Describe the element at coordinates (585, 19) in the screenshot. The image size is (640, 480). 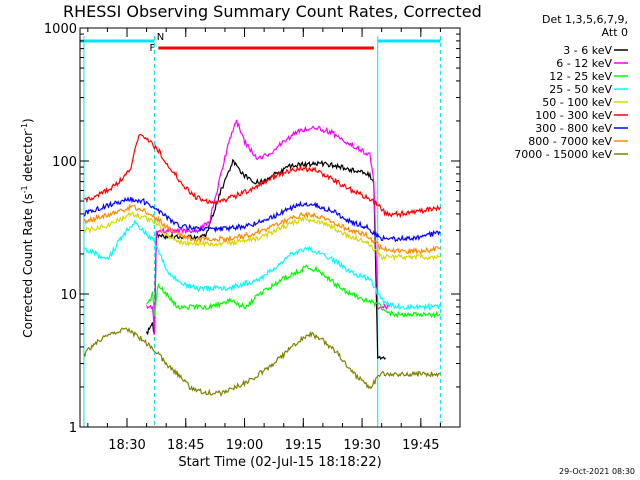
I see `legend-header-line1: Det 1,3,5,6,7,9,` at that location.